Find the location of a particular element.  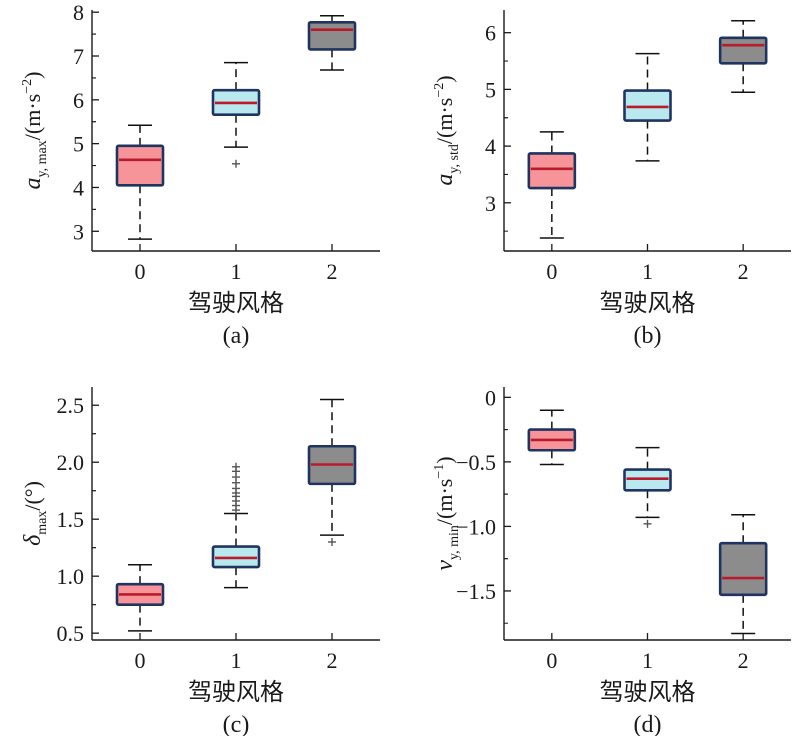

y-axis-label: ay, std/(m·s−2) is located at coordinates (447, 130).